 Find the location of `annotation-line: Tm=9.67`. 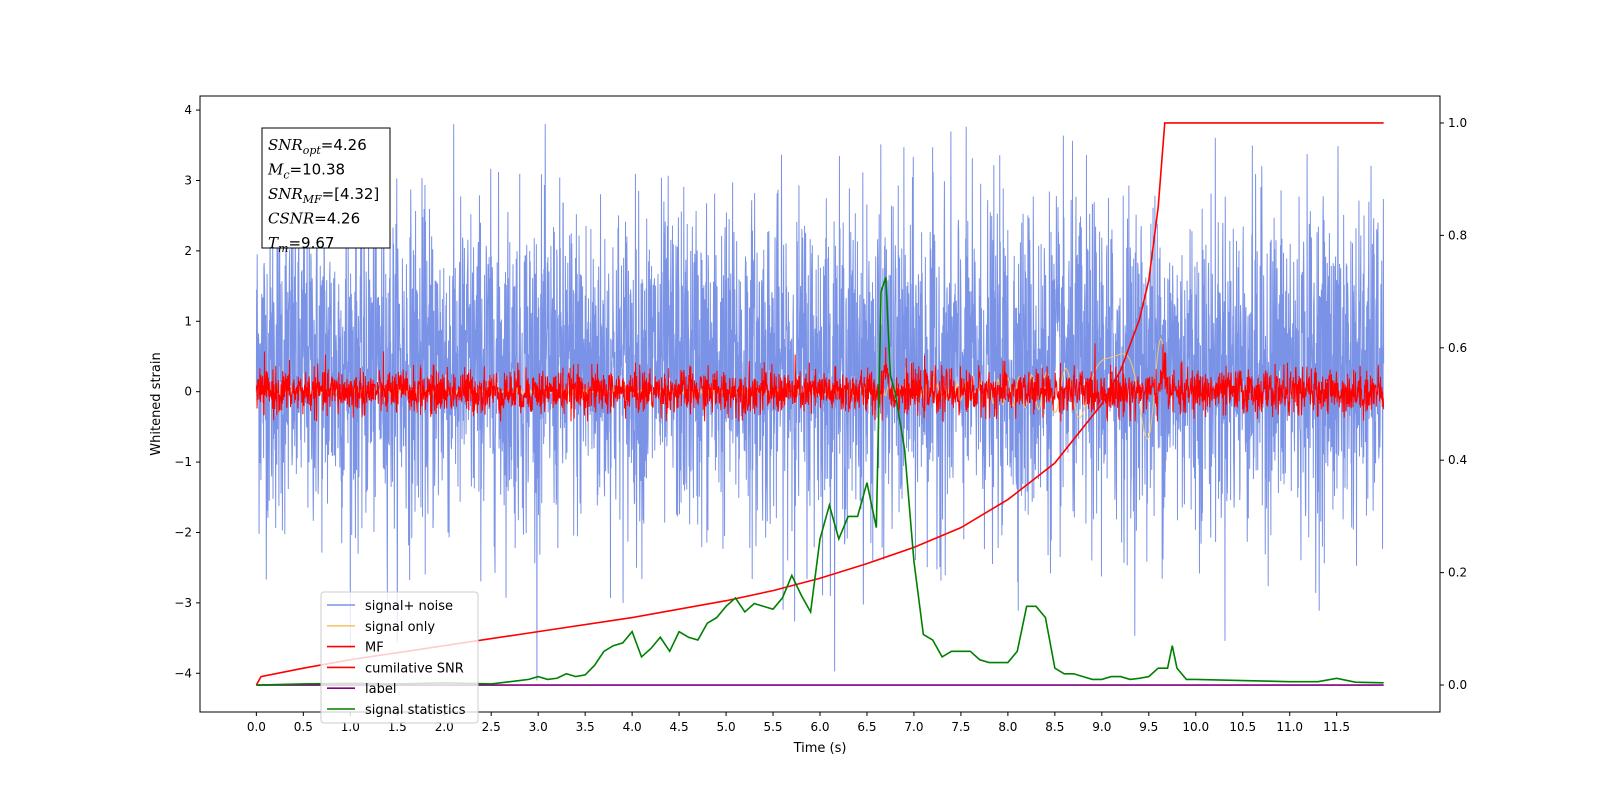

annotation-line: Tm=9.67 is located at coordinates (301, 244).